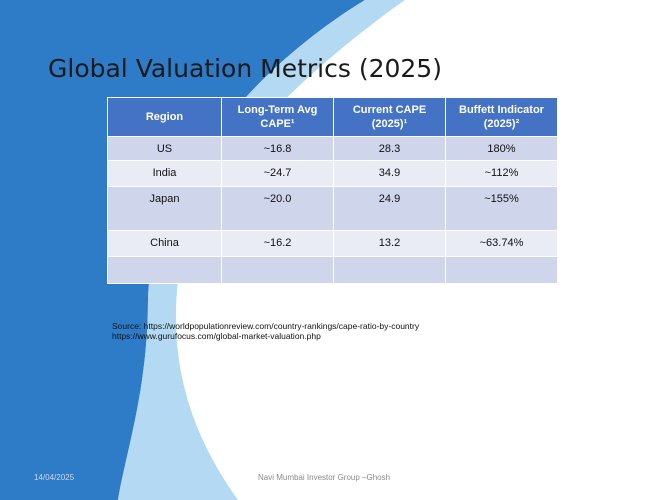 This screenshot has width=667, height=500. What do you see at coordinates (277, 243) in the screenshot?
I see `cell-long-term-cape: ~16.2` at bounding box center [277, 243].